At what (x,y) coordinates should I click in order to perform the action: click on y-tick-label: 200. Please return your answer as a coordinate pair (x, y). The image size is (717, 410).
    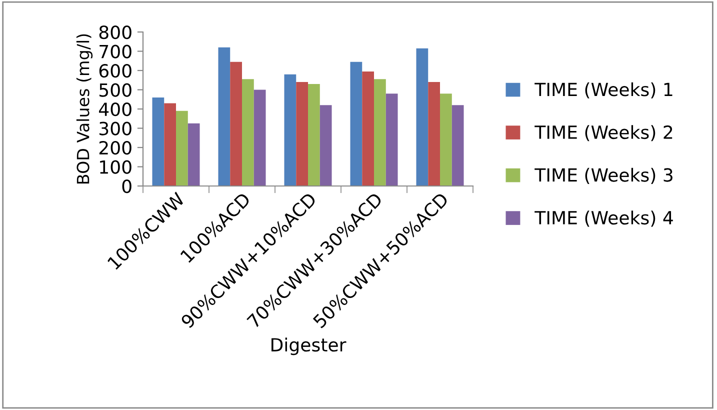
    Looking at the image, I should click on (115, 147).